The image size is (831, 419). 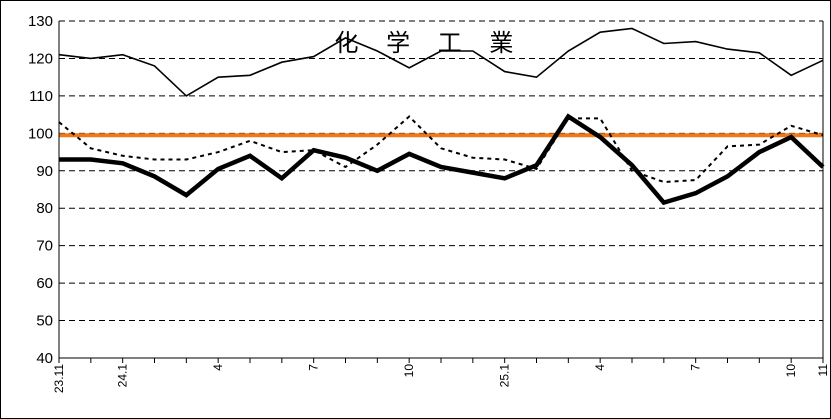 I want to click on y-tick-label: 100, so click(x=40, y=133).